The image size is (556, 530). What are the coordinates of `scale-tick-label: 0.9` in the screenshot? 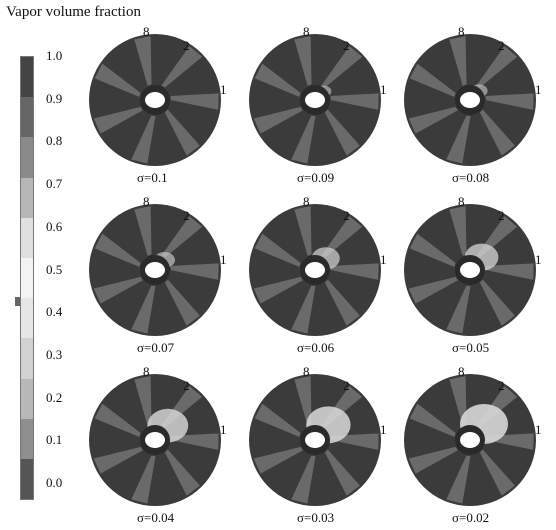 It's located at (54, 98).